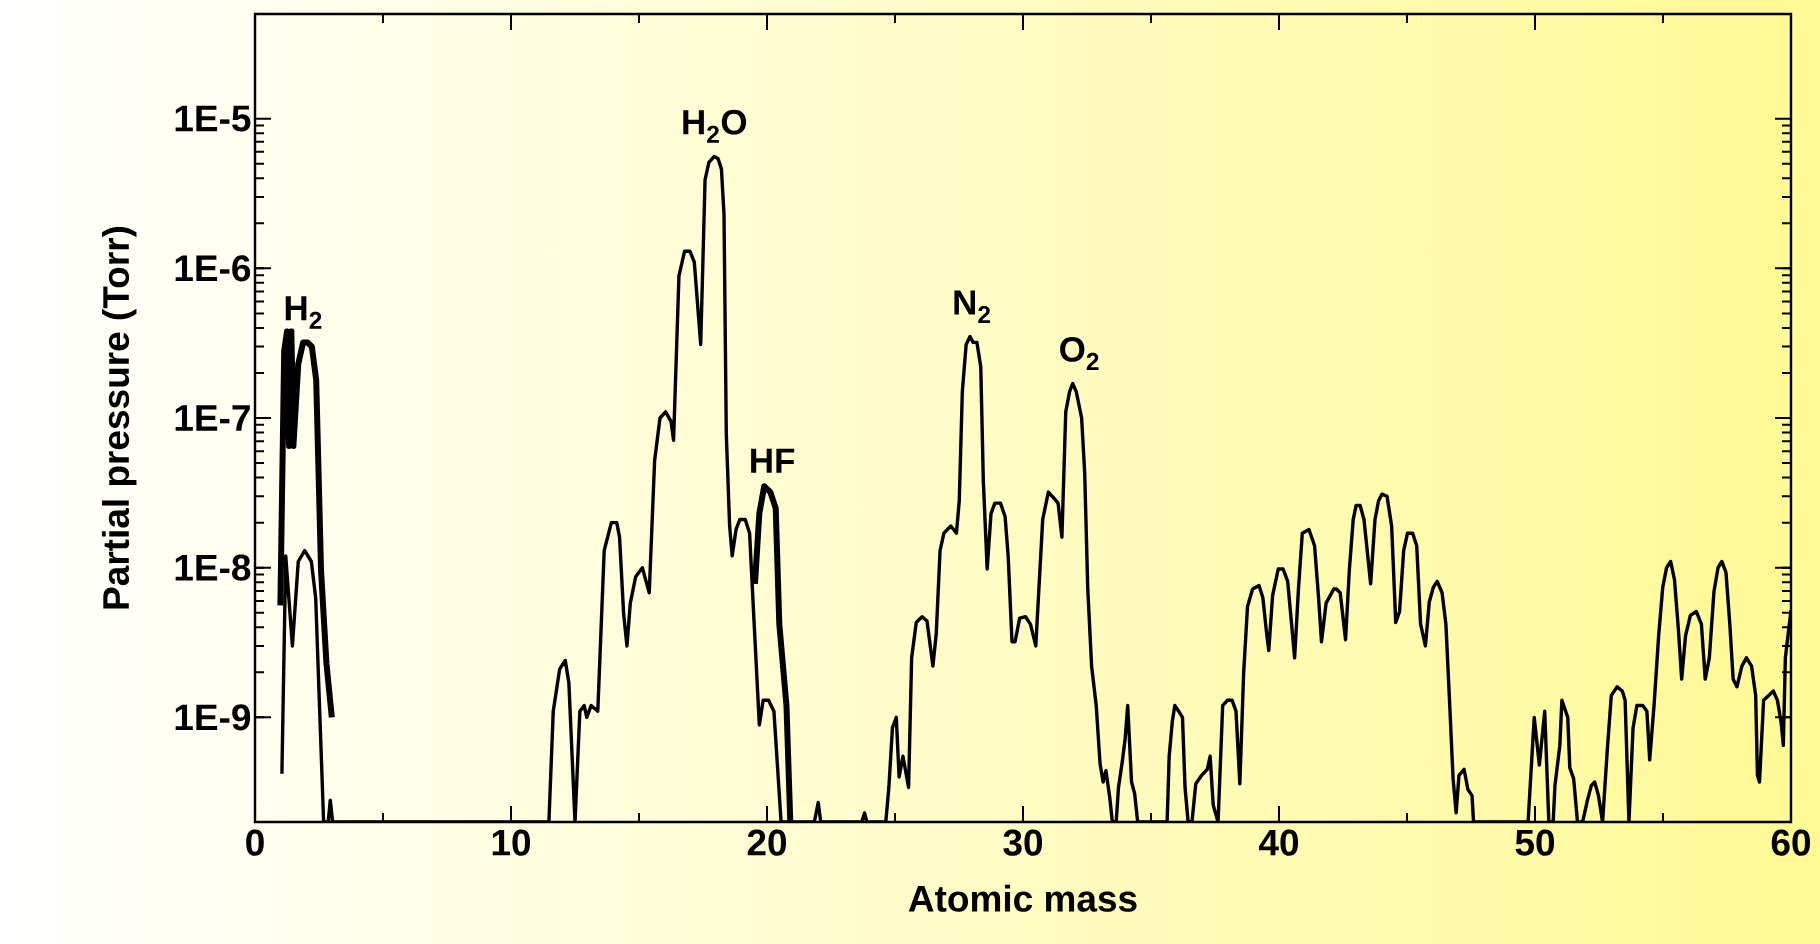 The width and height of the screenshot is (1820, 944). I want to click on annotation: HF, so click(773, 460).